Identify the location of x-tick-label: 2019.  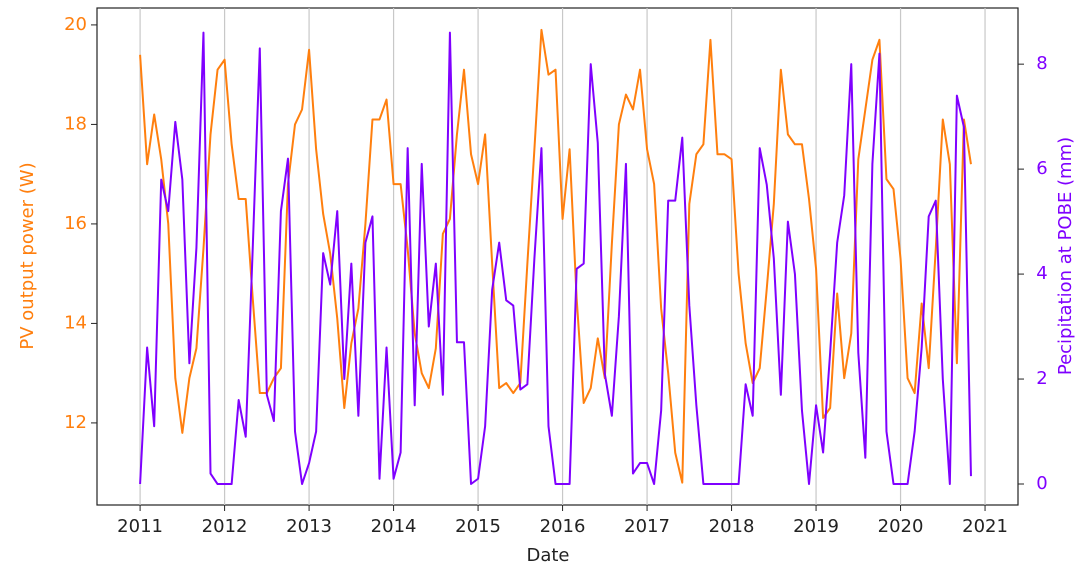
(816, 526).